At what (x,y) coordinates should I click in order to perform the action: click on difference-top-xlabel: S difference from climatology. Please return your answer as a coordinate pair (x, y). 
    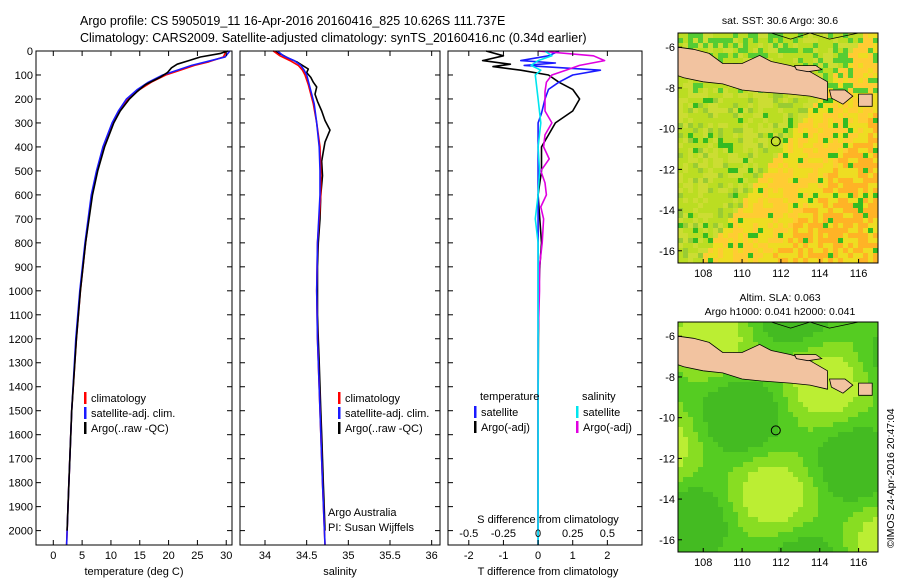
    Looking at the image, I should click on (548, 520).